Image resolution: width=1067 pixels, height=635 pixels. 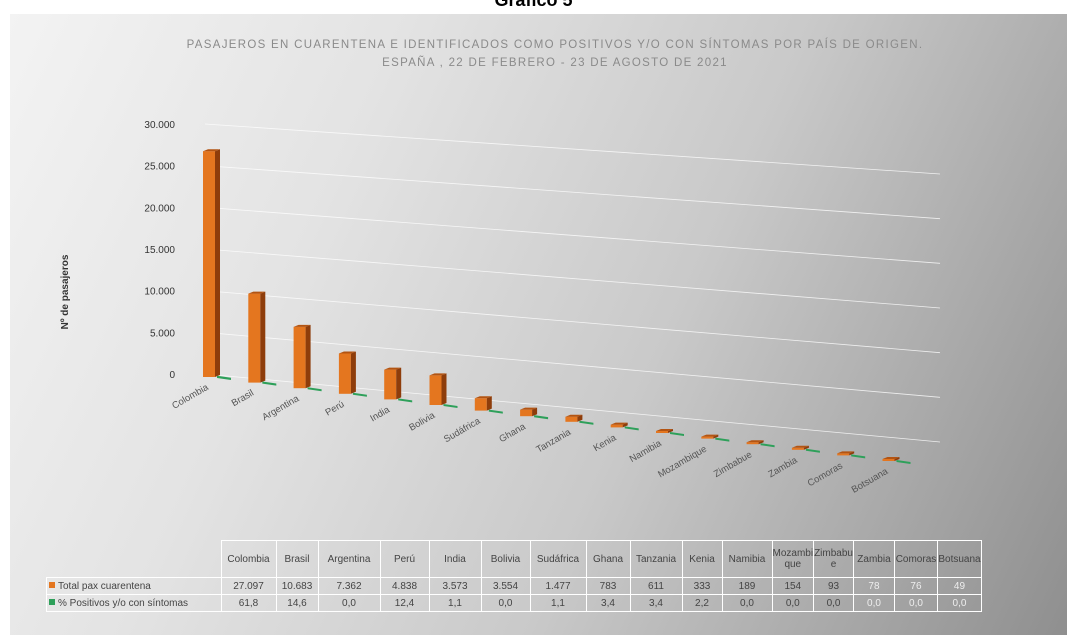 I want to click on x-tick-label: Zambia, so click(x=783, y=468).